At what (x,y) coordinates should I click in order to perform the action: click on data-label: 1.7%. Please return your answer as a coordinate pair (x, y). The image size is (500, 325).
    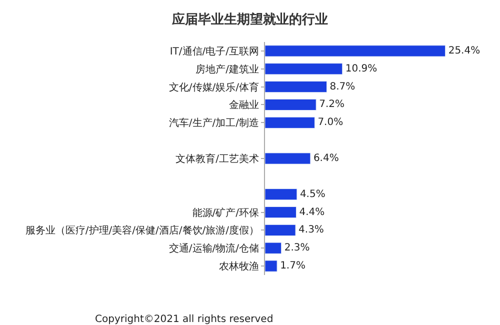
    Looking at the image, I should click on (293, 266).